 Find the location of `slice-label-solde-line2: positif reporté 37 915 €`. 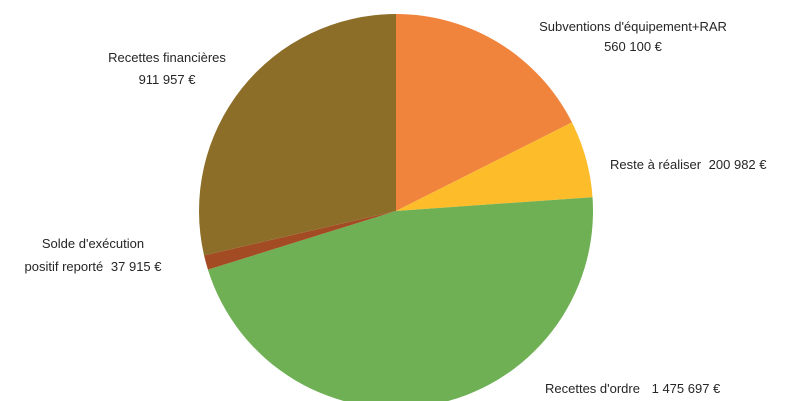

slice-label-solde-line2: positif reporté 37 915 € is located at coordinates (94, 266).